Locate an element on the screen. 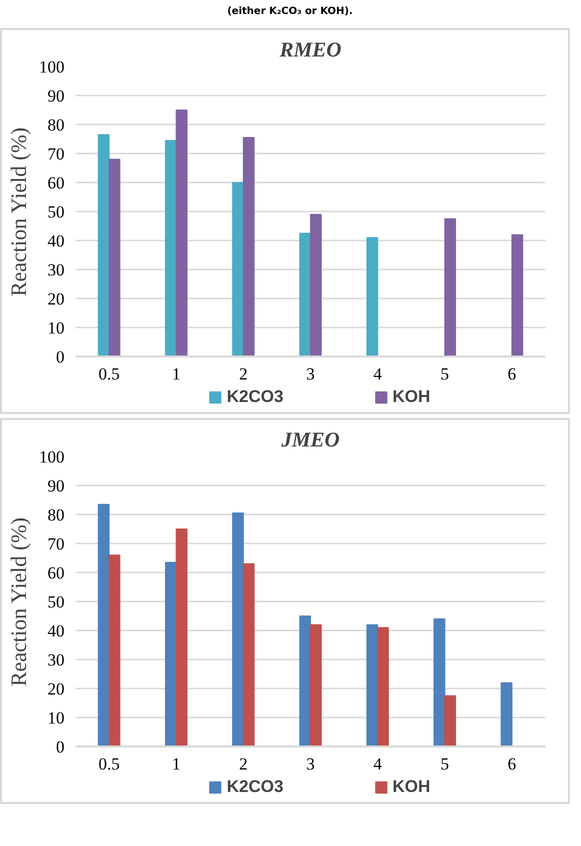 Image resolution: width=581 pixels, height=846 pixels. chart-title: RMEO is located at coordinates (310, 50).